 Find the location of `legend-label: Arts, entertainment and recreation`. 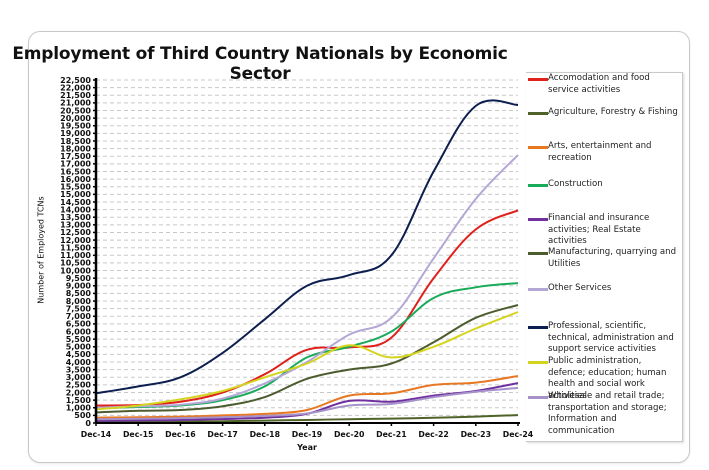

legend-label: Arts, entertainment and recreation is located at coordinates (600, 152).